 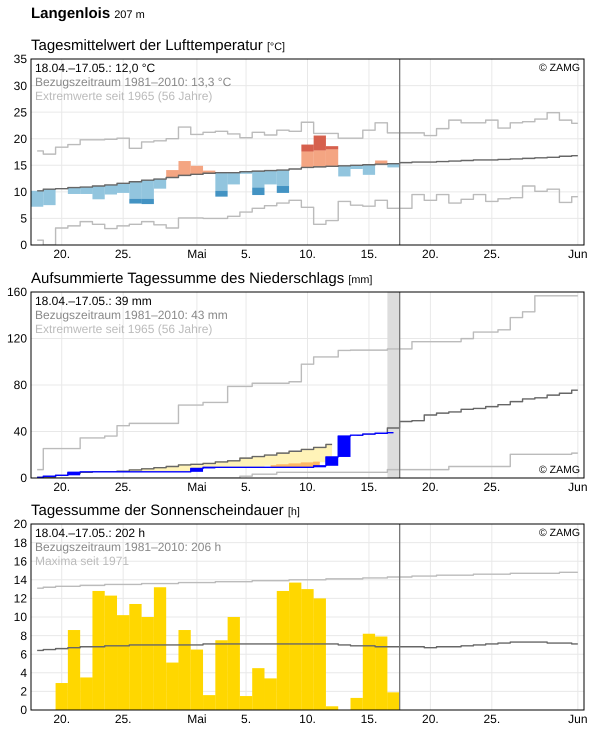 I want to click on y-tick-label: 35, so click(x=21, y=59).